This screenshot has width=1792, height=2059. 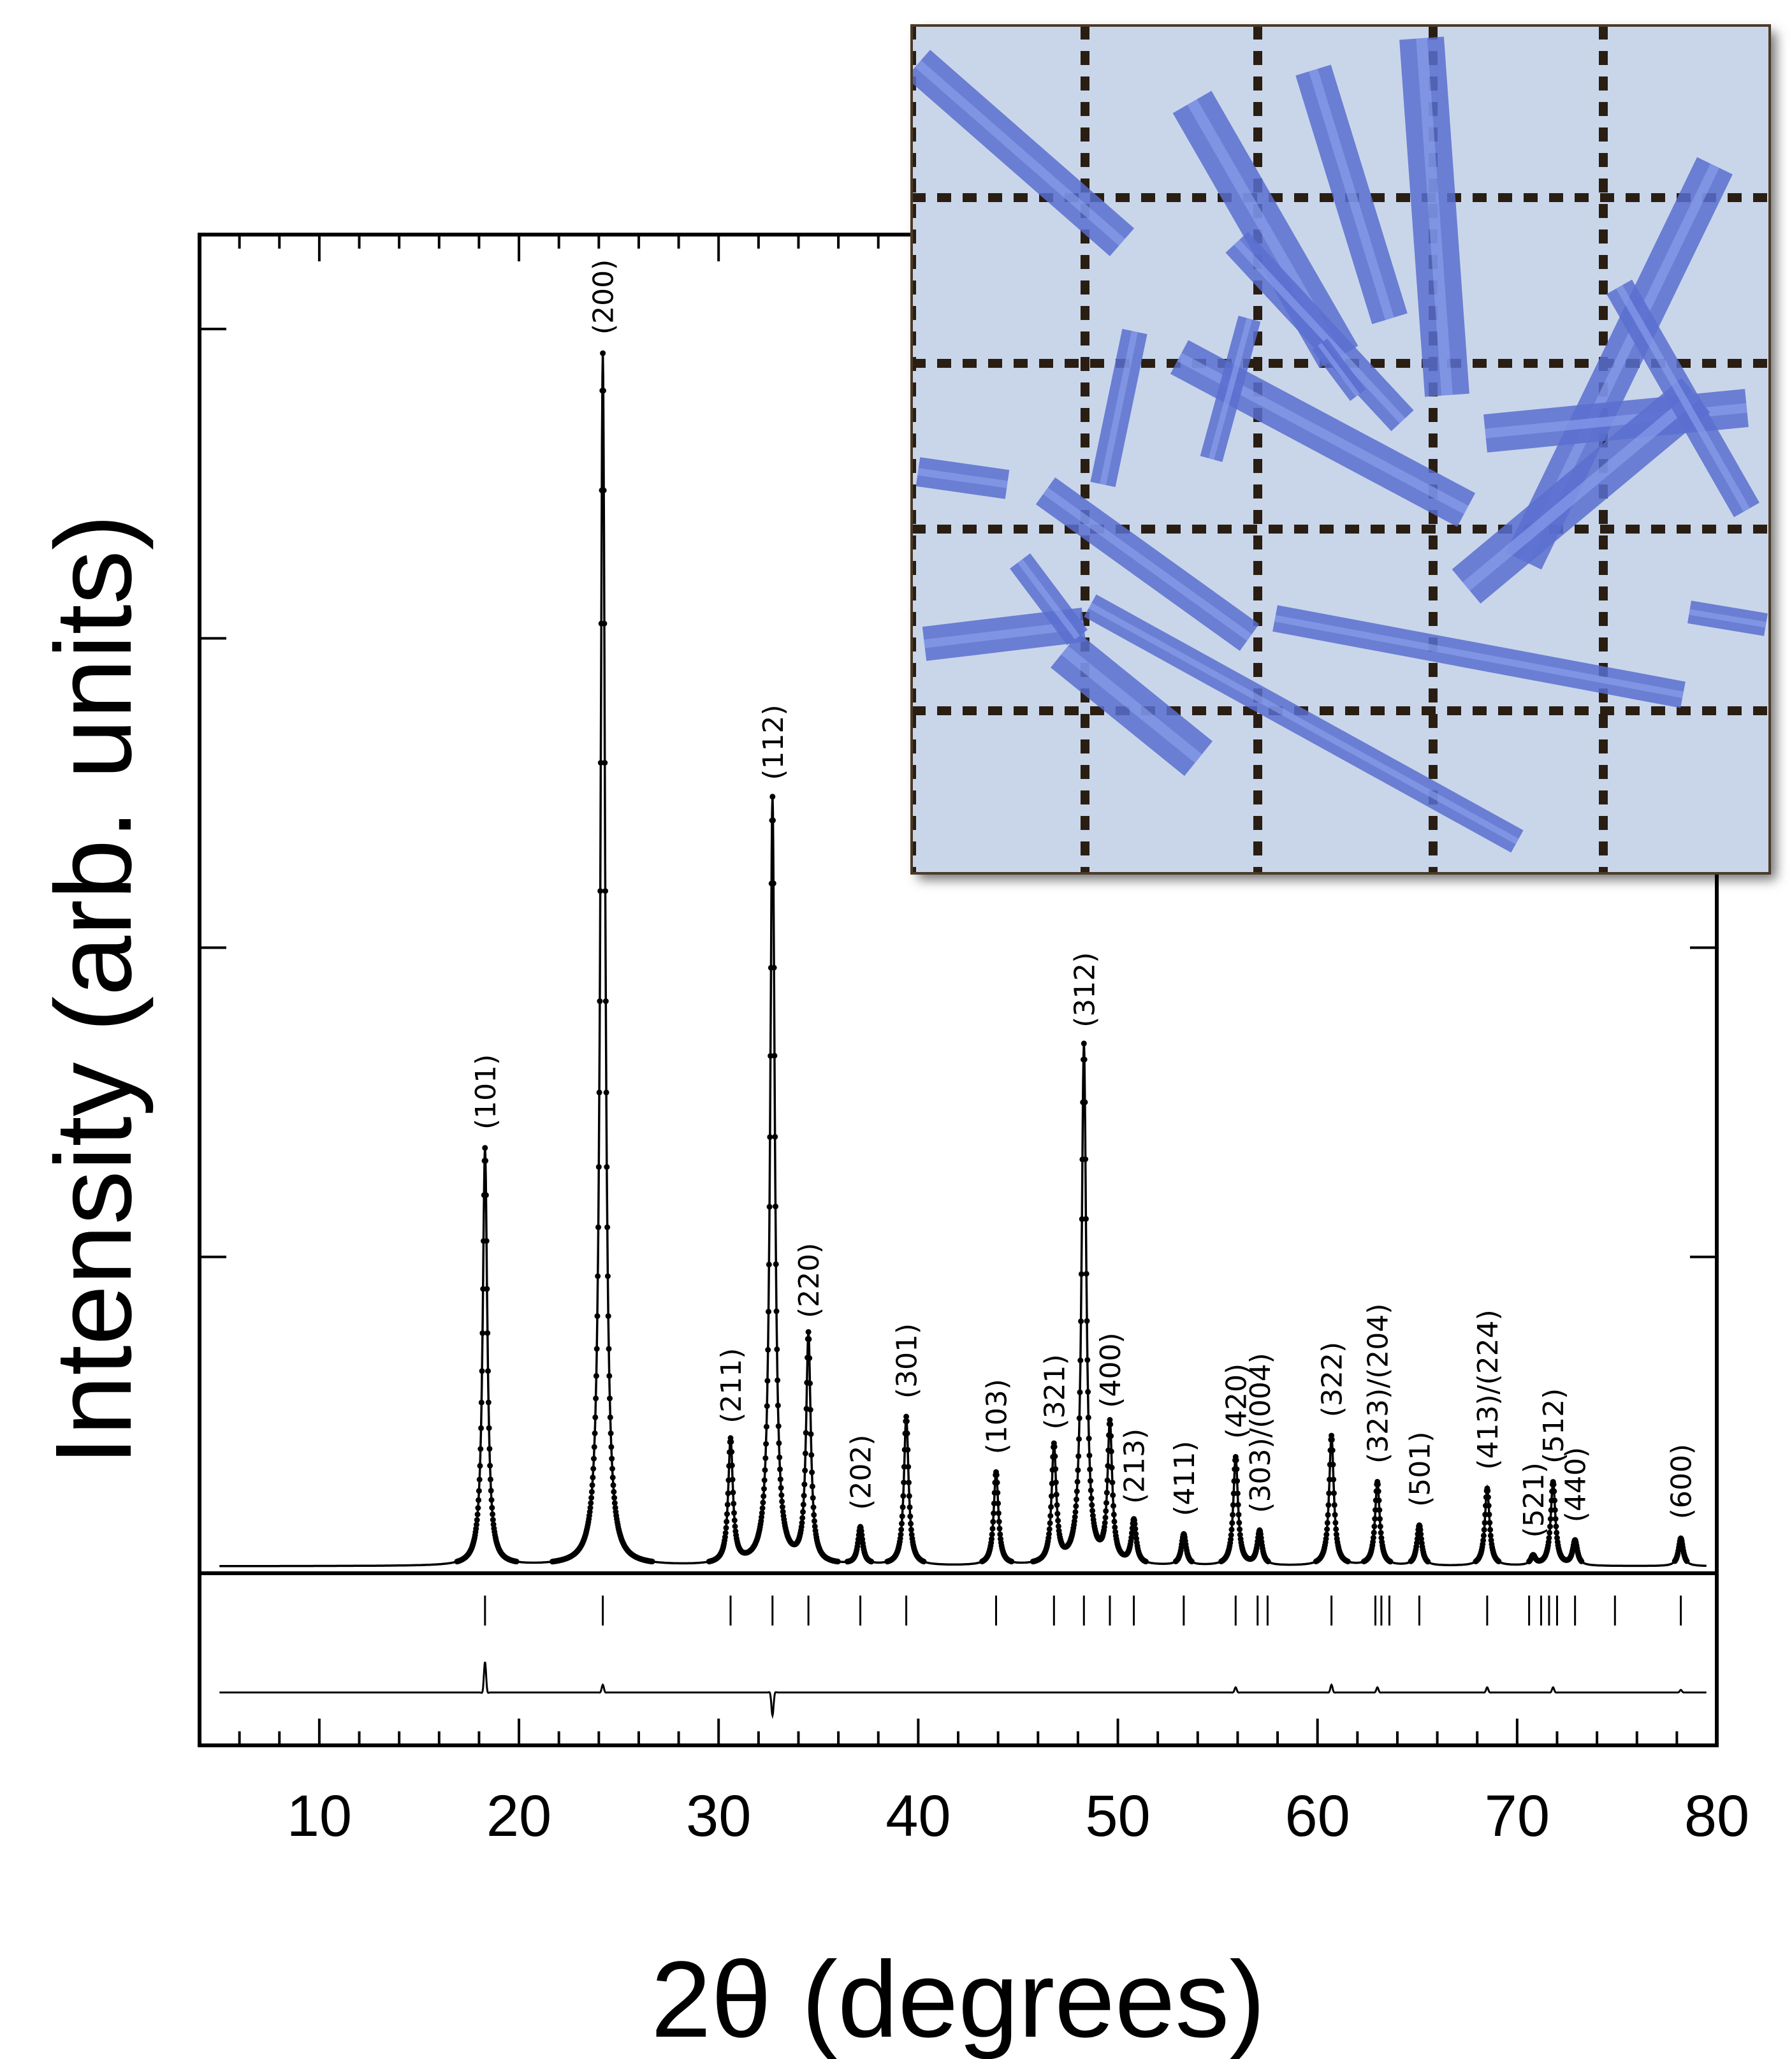 What do you see at coordinates (1488, 1389) in the screenshot?
I see `peak-label: (413)/(224)` at bounding box center [1488, 1389].